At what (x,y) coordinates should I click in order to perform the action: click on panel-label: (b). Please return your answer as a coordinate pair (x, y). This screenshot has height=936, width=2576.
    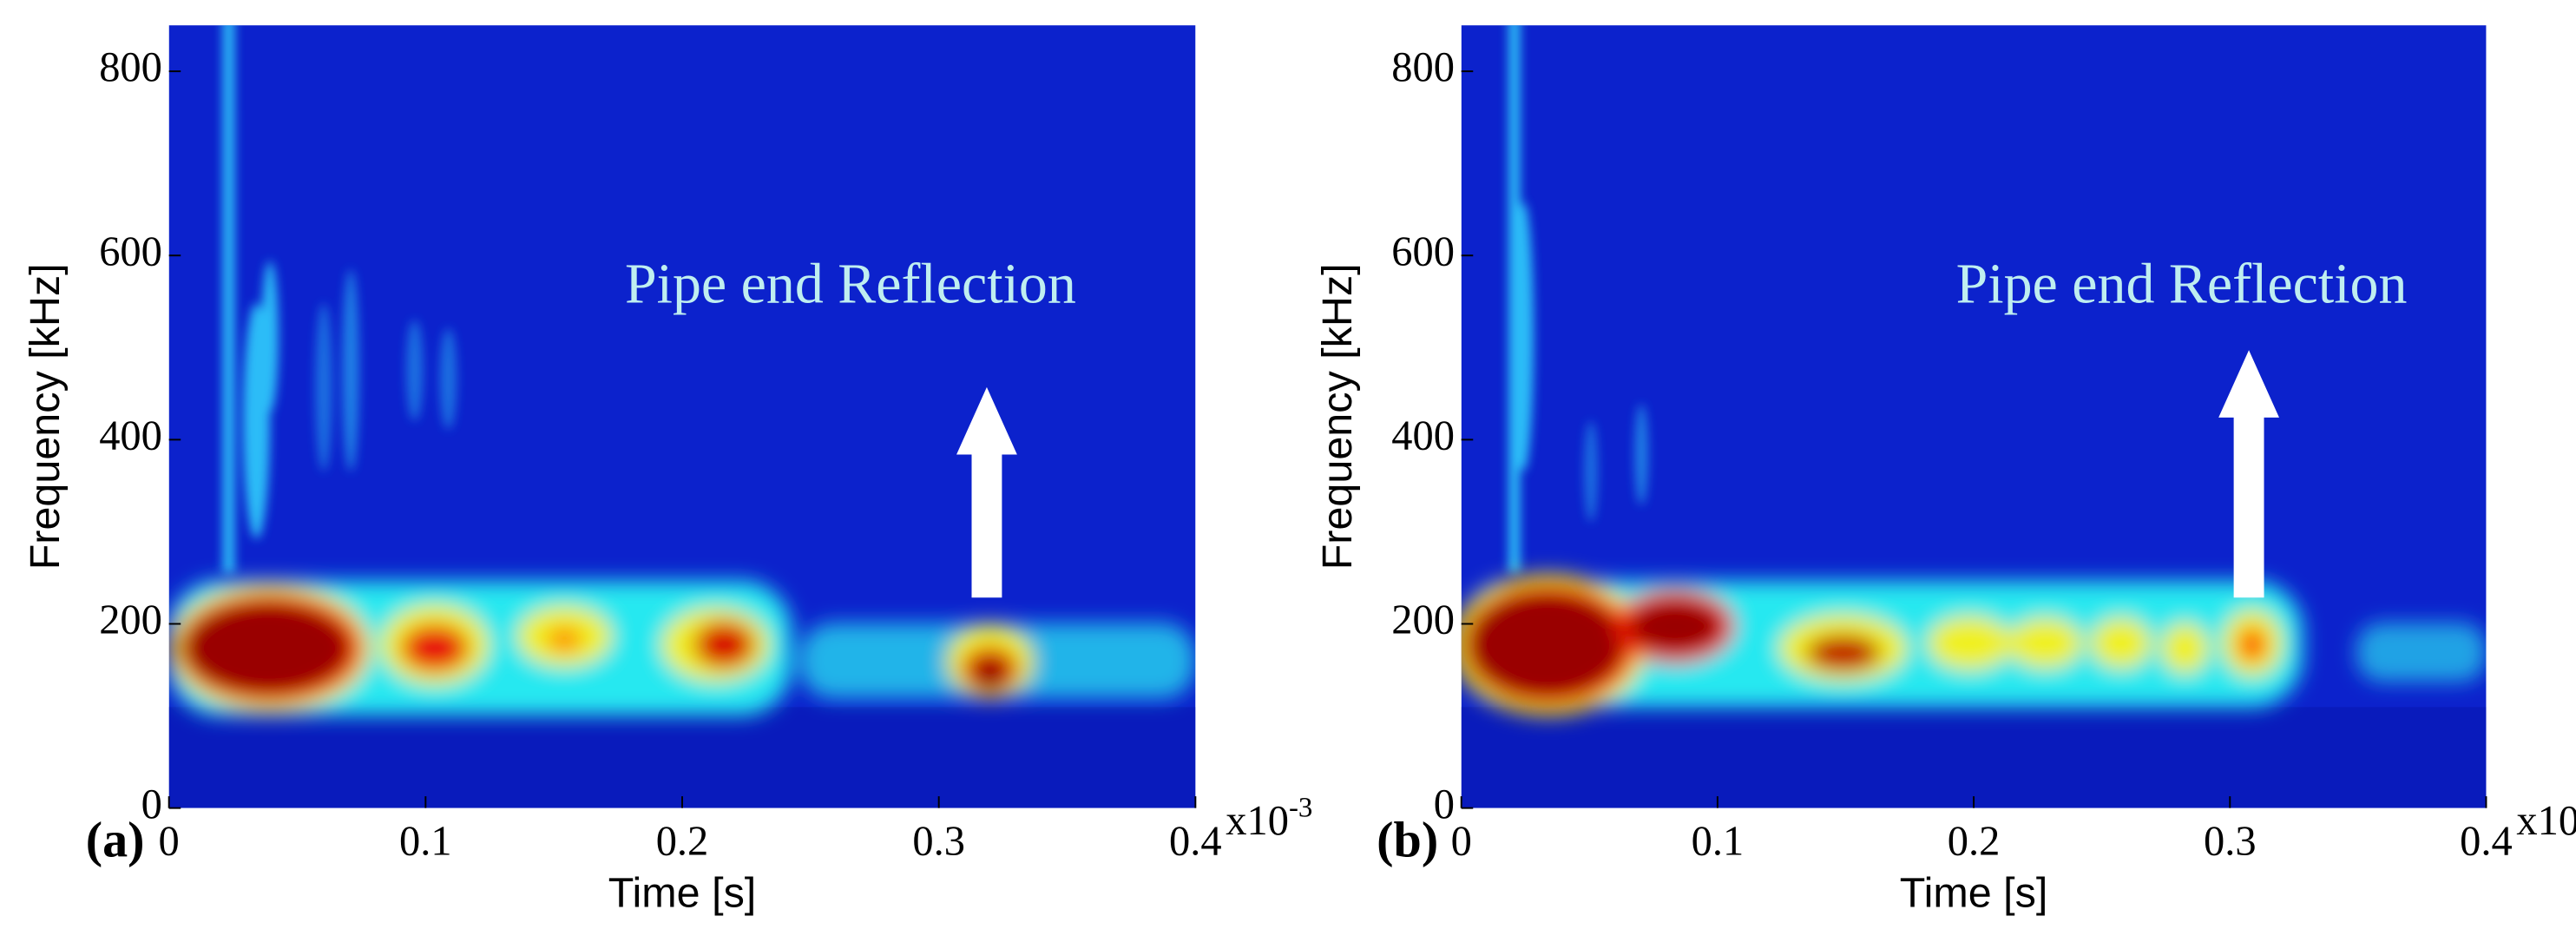
    Looking at the image, I should click on (1408, 840).